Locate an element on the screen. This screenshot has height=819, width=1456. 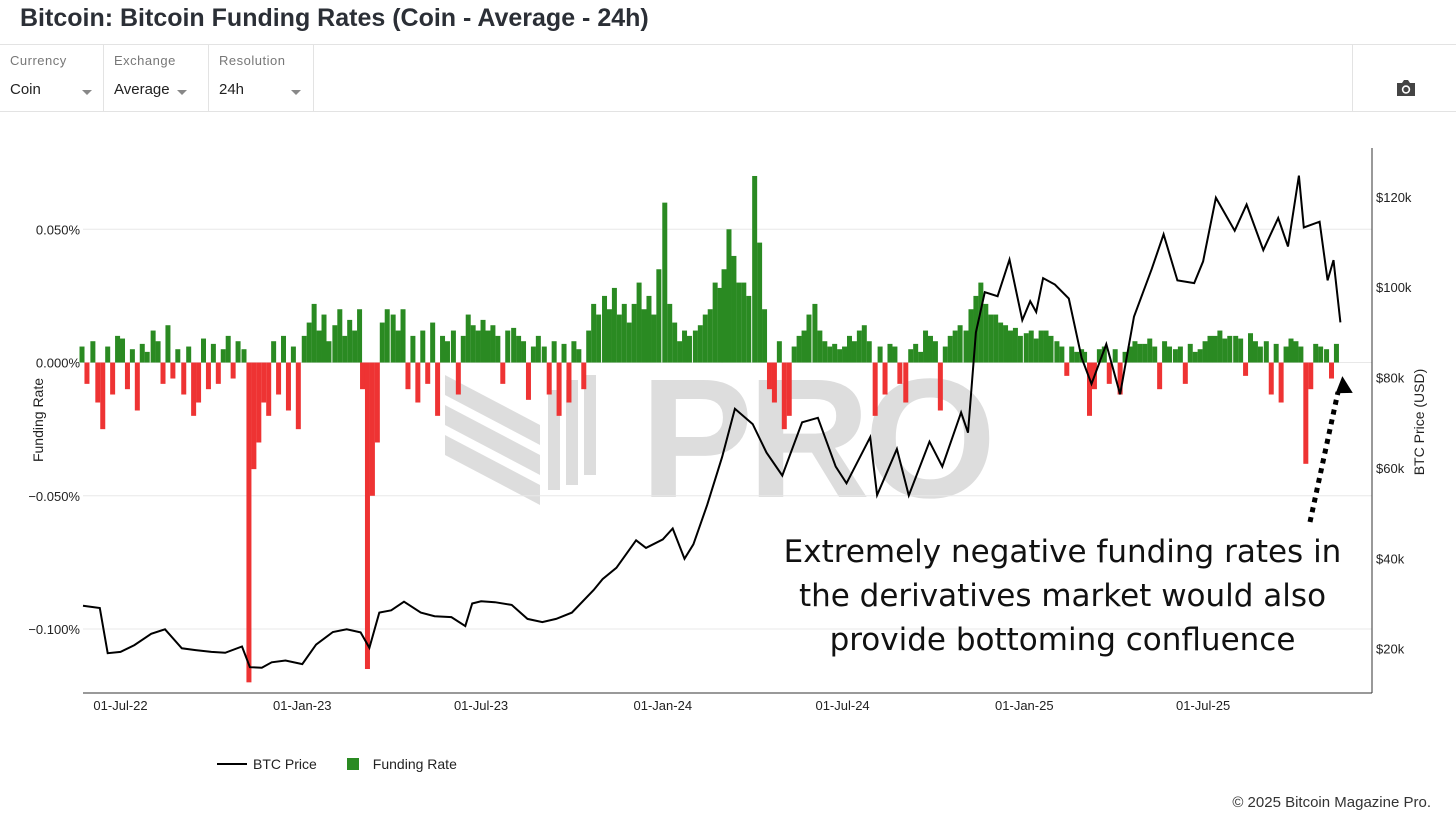
legend-funding-rate: Funding Rate is located at coordinates (414, 764).